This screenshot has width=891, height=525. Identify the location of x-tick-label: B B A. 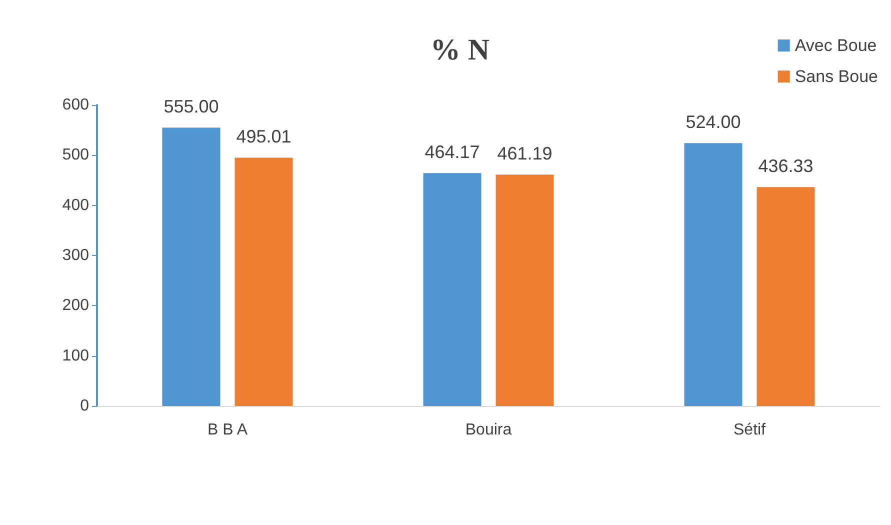
(227, 430).